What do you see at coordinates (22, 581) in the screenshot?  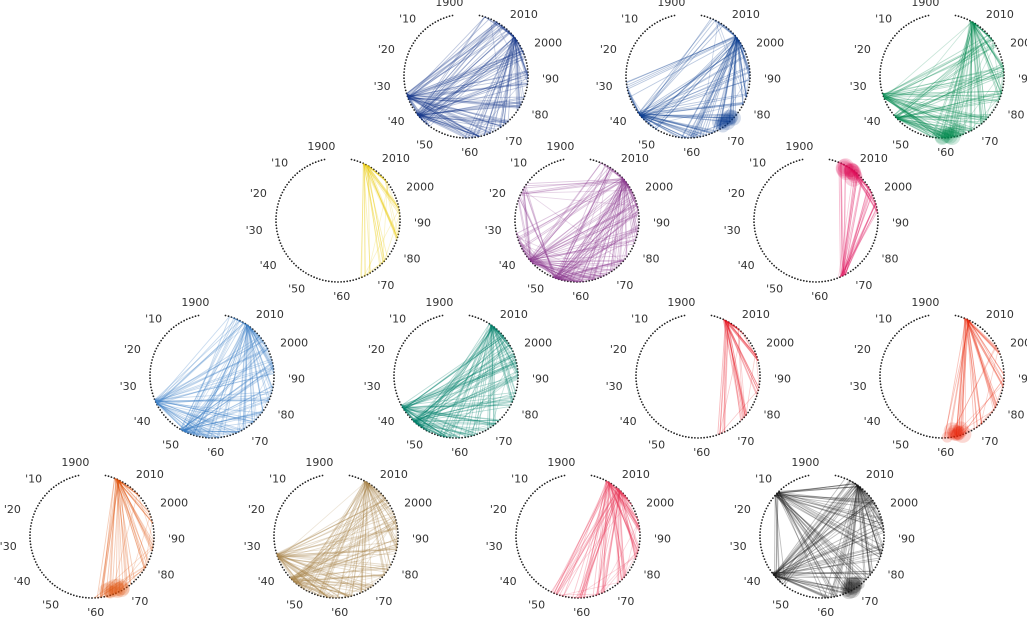 I see `tick-label: '40` at bounding box center [22, 581].